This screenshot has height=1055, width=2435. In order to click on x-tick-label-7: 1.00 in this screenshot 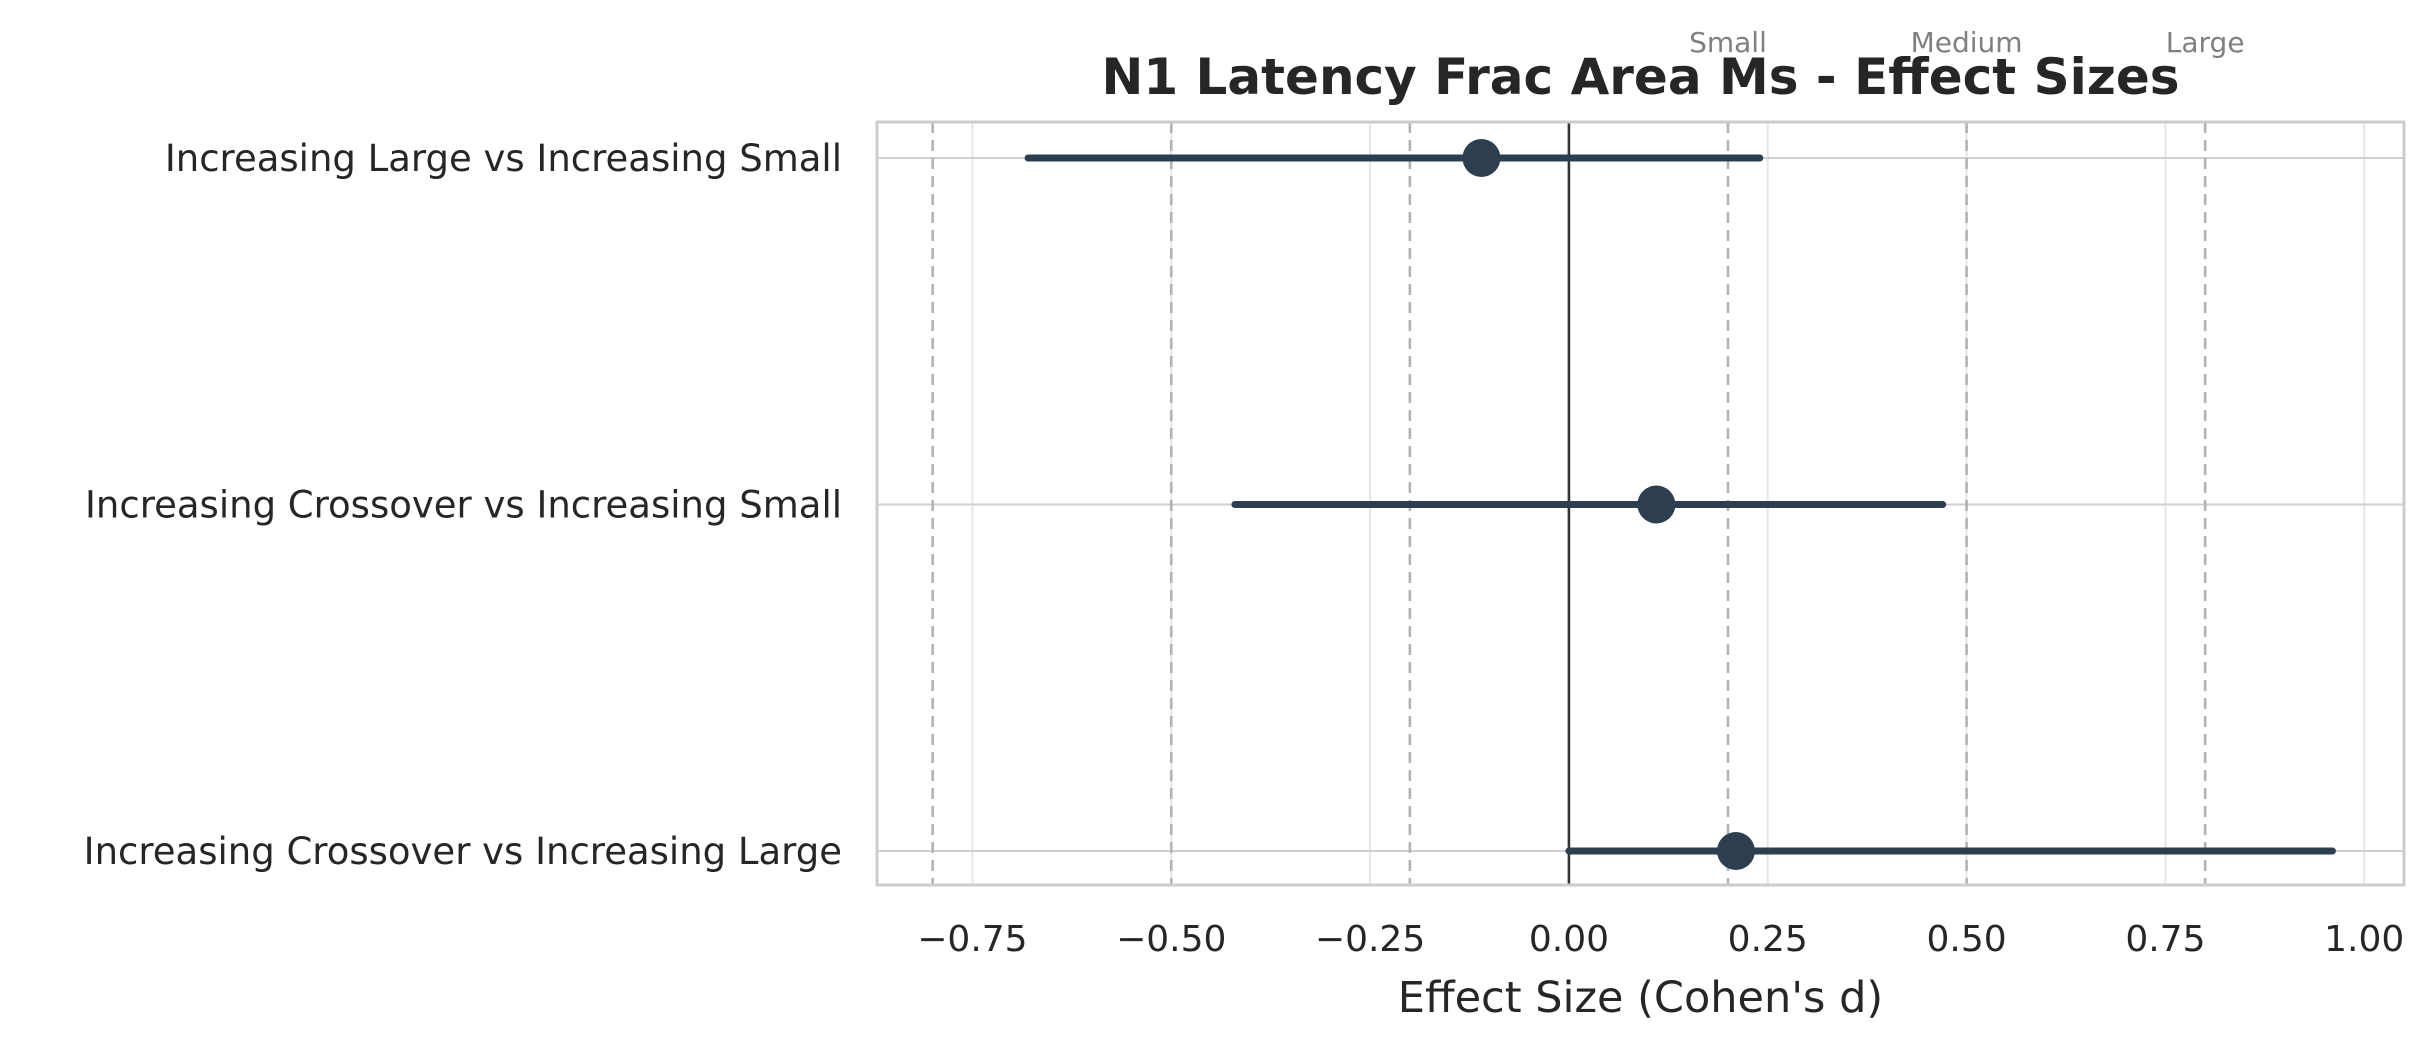, I will do `click(2364, 939)`.